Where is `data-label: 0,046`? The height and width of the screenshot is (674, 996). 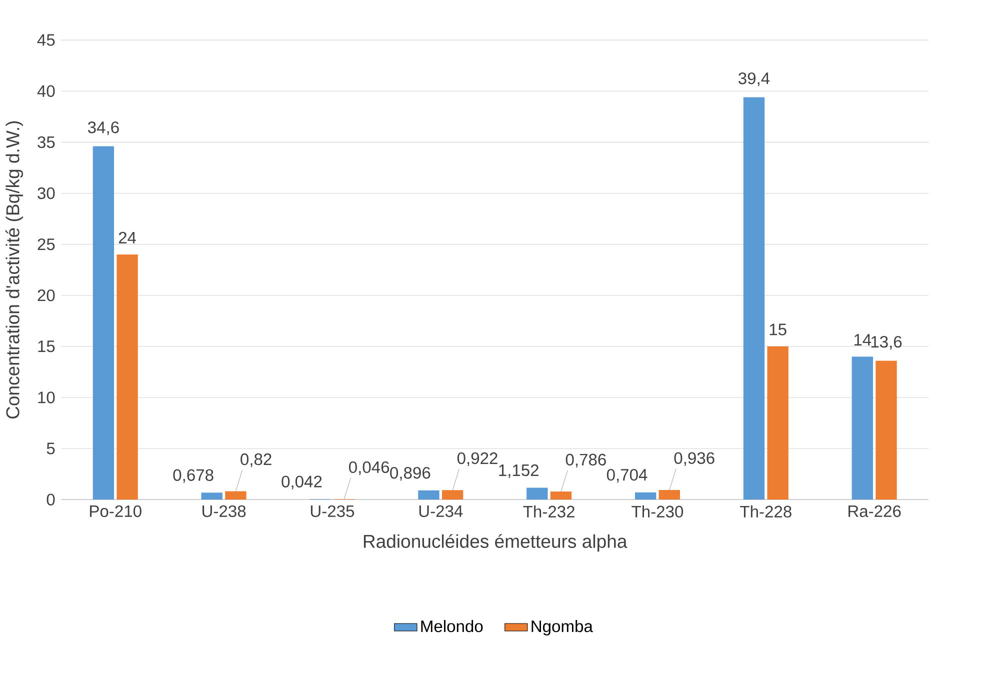 data-label: 0,046 is located at coordinates (369, 468).